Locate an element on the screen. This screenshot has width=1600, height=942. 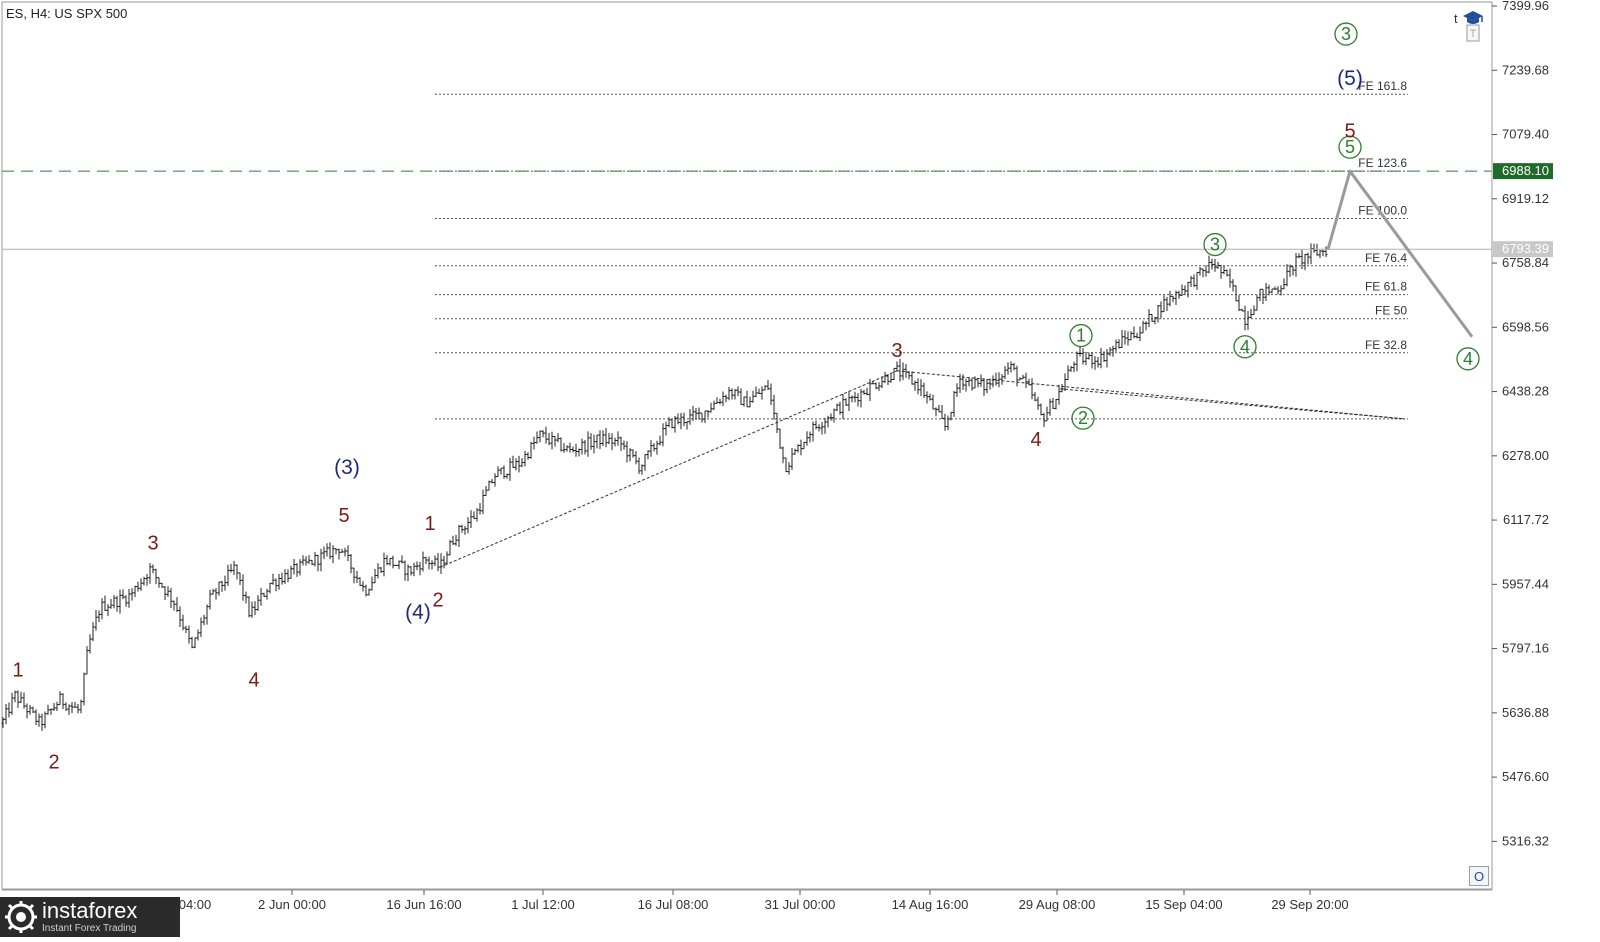
document-icon is located at coordinates (1473, 33).